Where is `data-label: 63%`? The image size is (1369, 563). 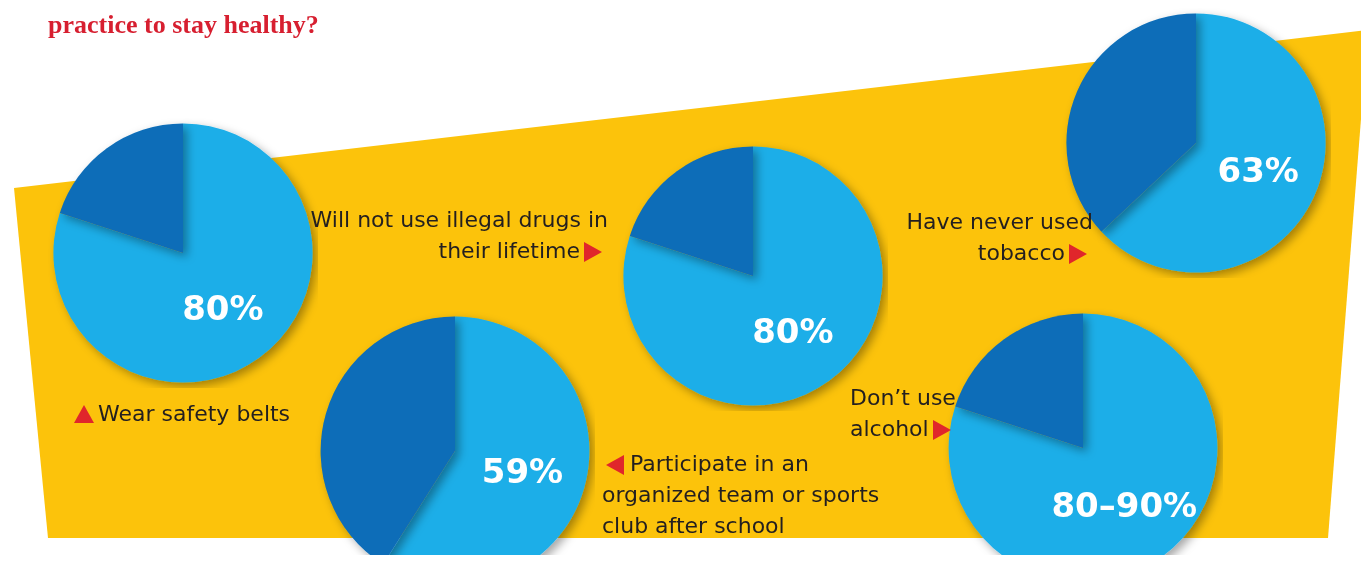
data-label: 63% is located at coordinates (1258, 169).